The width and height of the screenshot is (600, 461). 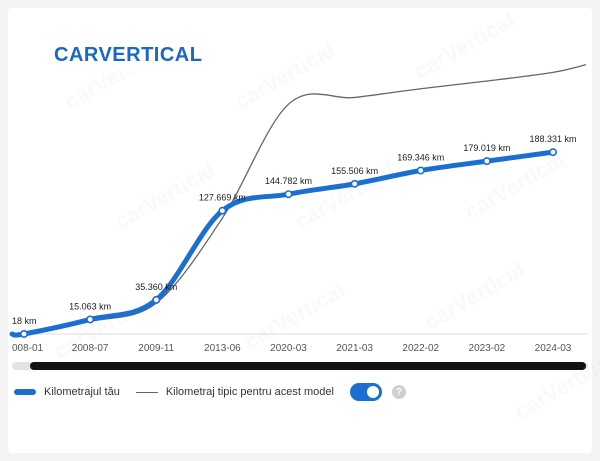 I want to click on x-tick-label: 2022-02, so click(x=420, y=348).